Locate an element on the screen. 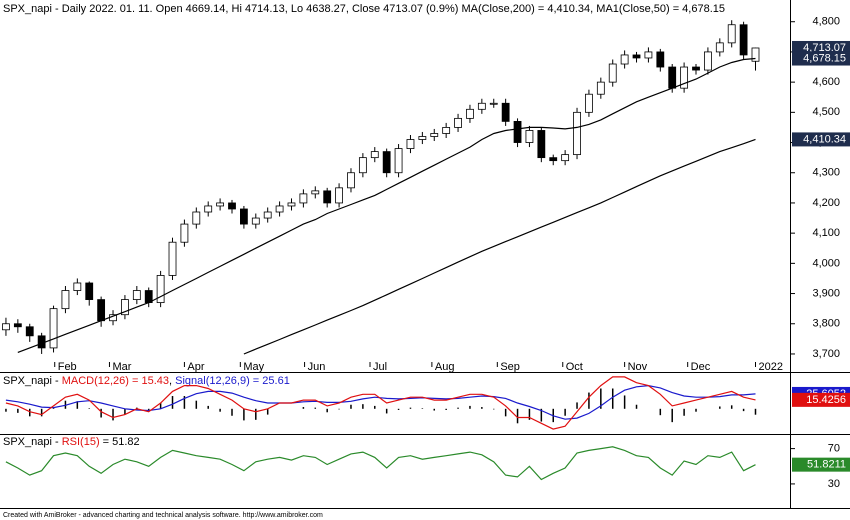 This screenshot has height=520, width=850. pane-annotation: MA(Close,200) = 4,410.34, is located at coordinates (528, 9).